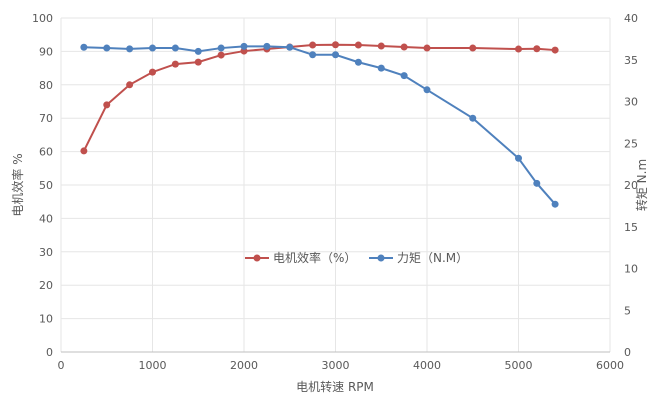  I want to click on y2-axis-title: 转矩 N.m, so click(641, 185).